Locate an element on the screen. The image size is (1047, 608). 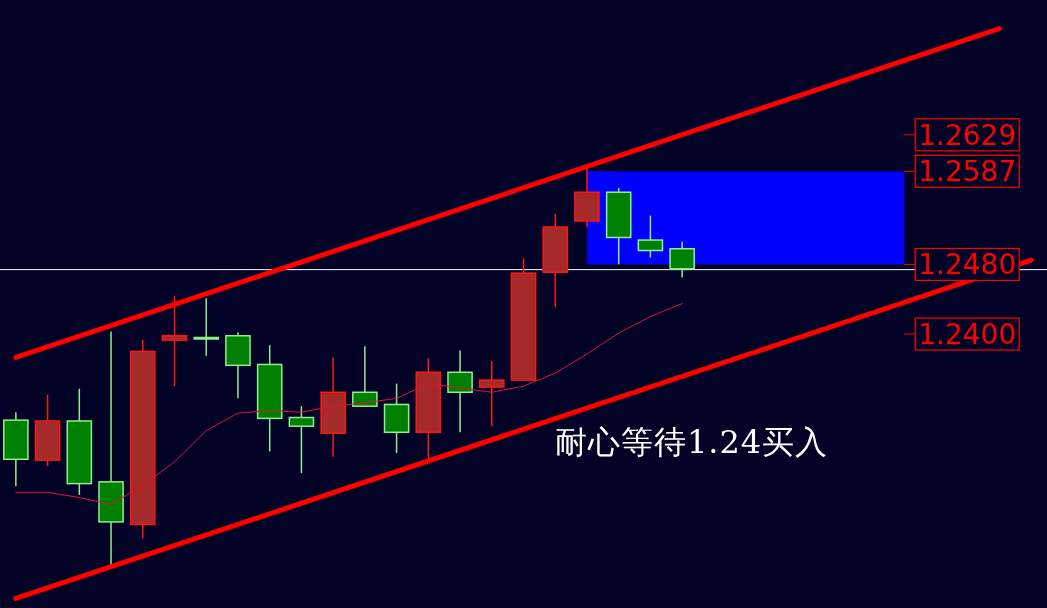
y-tick-label: 1.2629 is located at coordinates (967, 135).